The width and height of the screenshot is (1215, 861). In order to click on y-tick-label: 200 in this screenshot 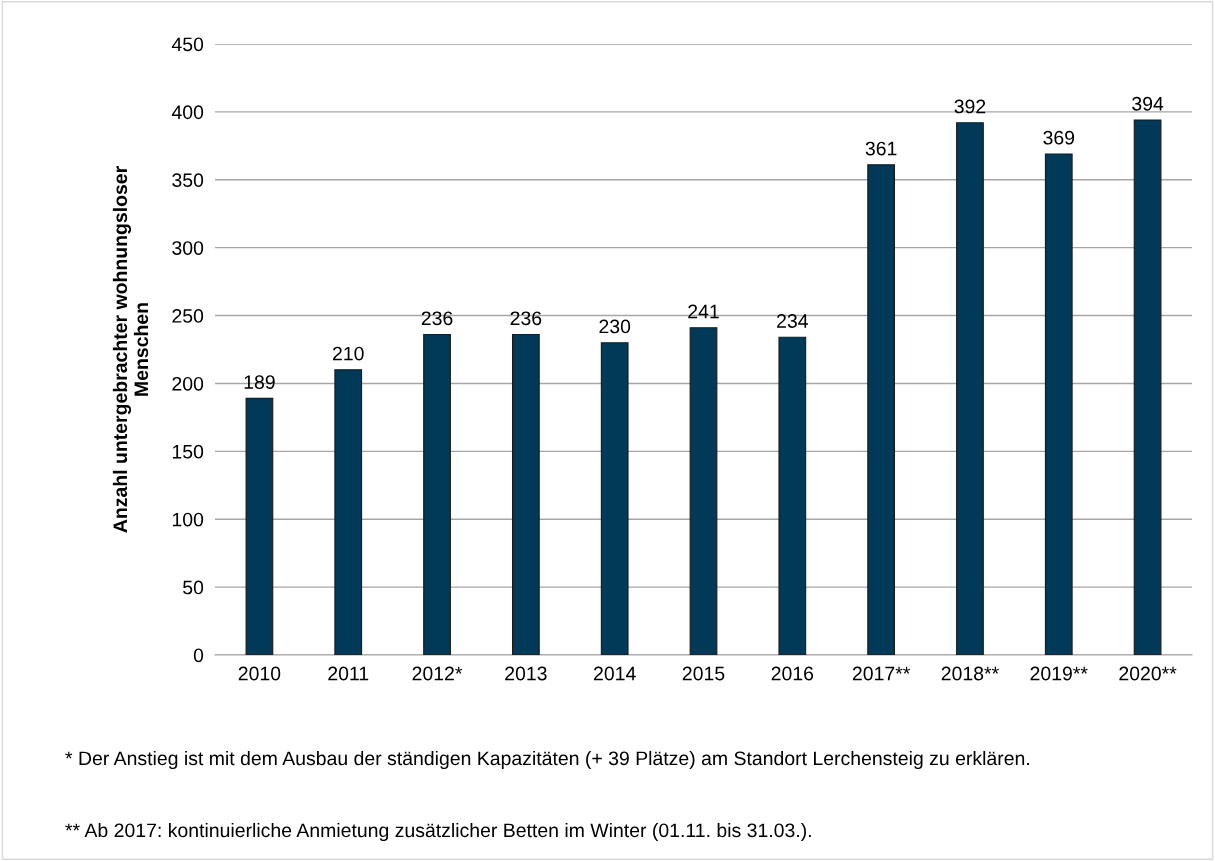, I will do `click(188, 383)`.